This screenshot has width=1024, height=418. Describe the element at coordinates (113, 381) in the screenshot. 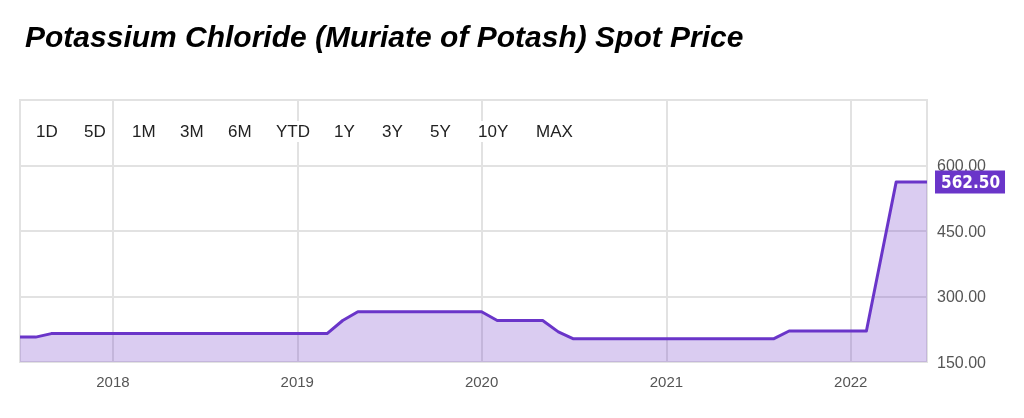

I see `x-tick-label: 2018` at that location.